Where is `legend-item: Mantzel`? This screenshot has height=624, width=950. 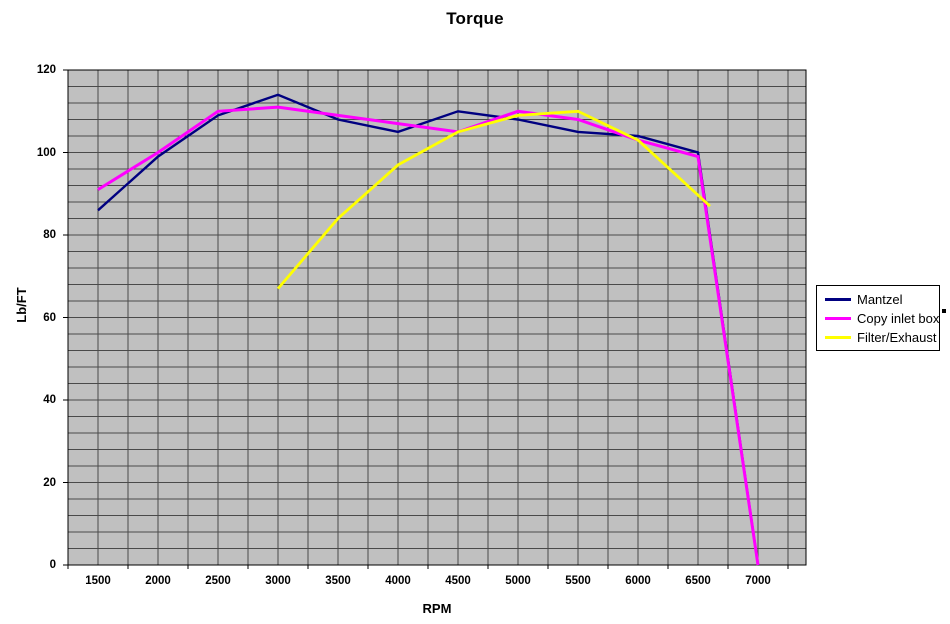 legend-item: Mantzel is located at coordinates (882, 299).